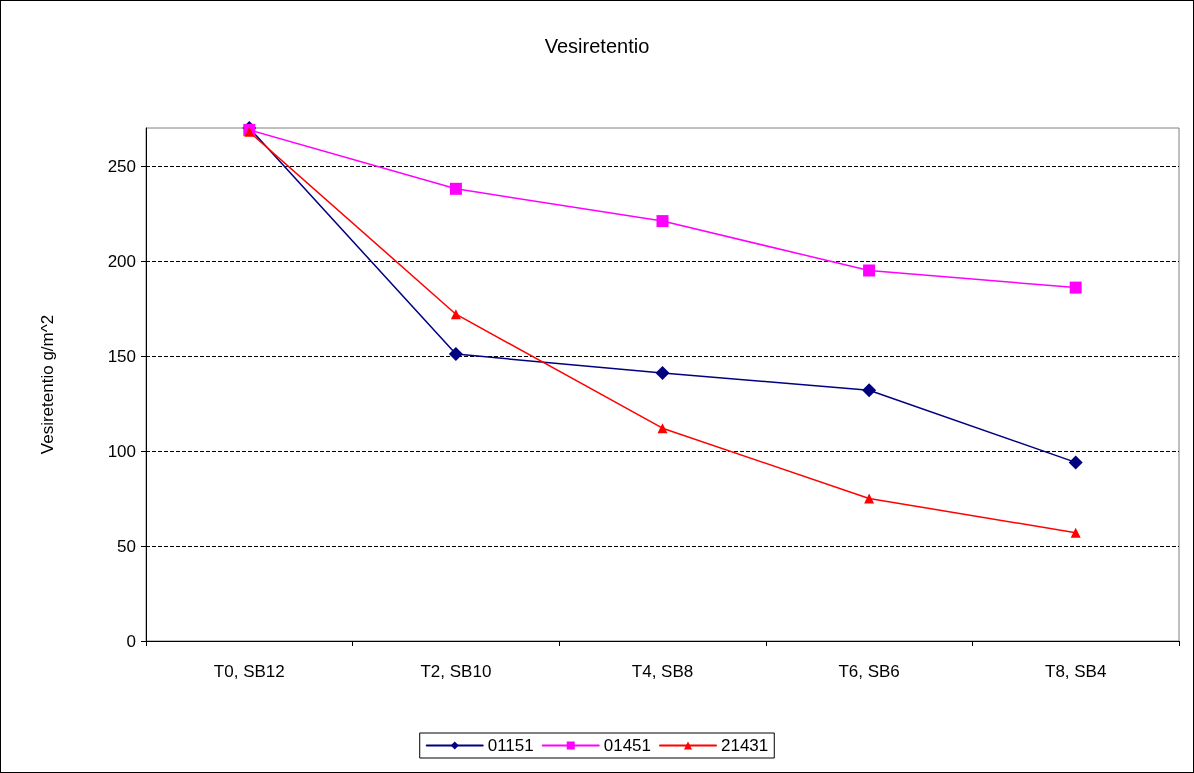 The width and height of the screenshot is (1194, 773). I want to click on legend-label: 21431, so click(745, 745).